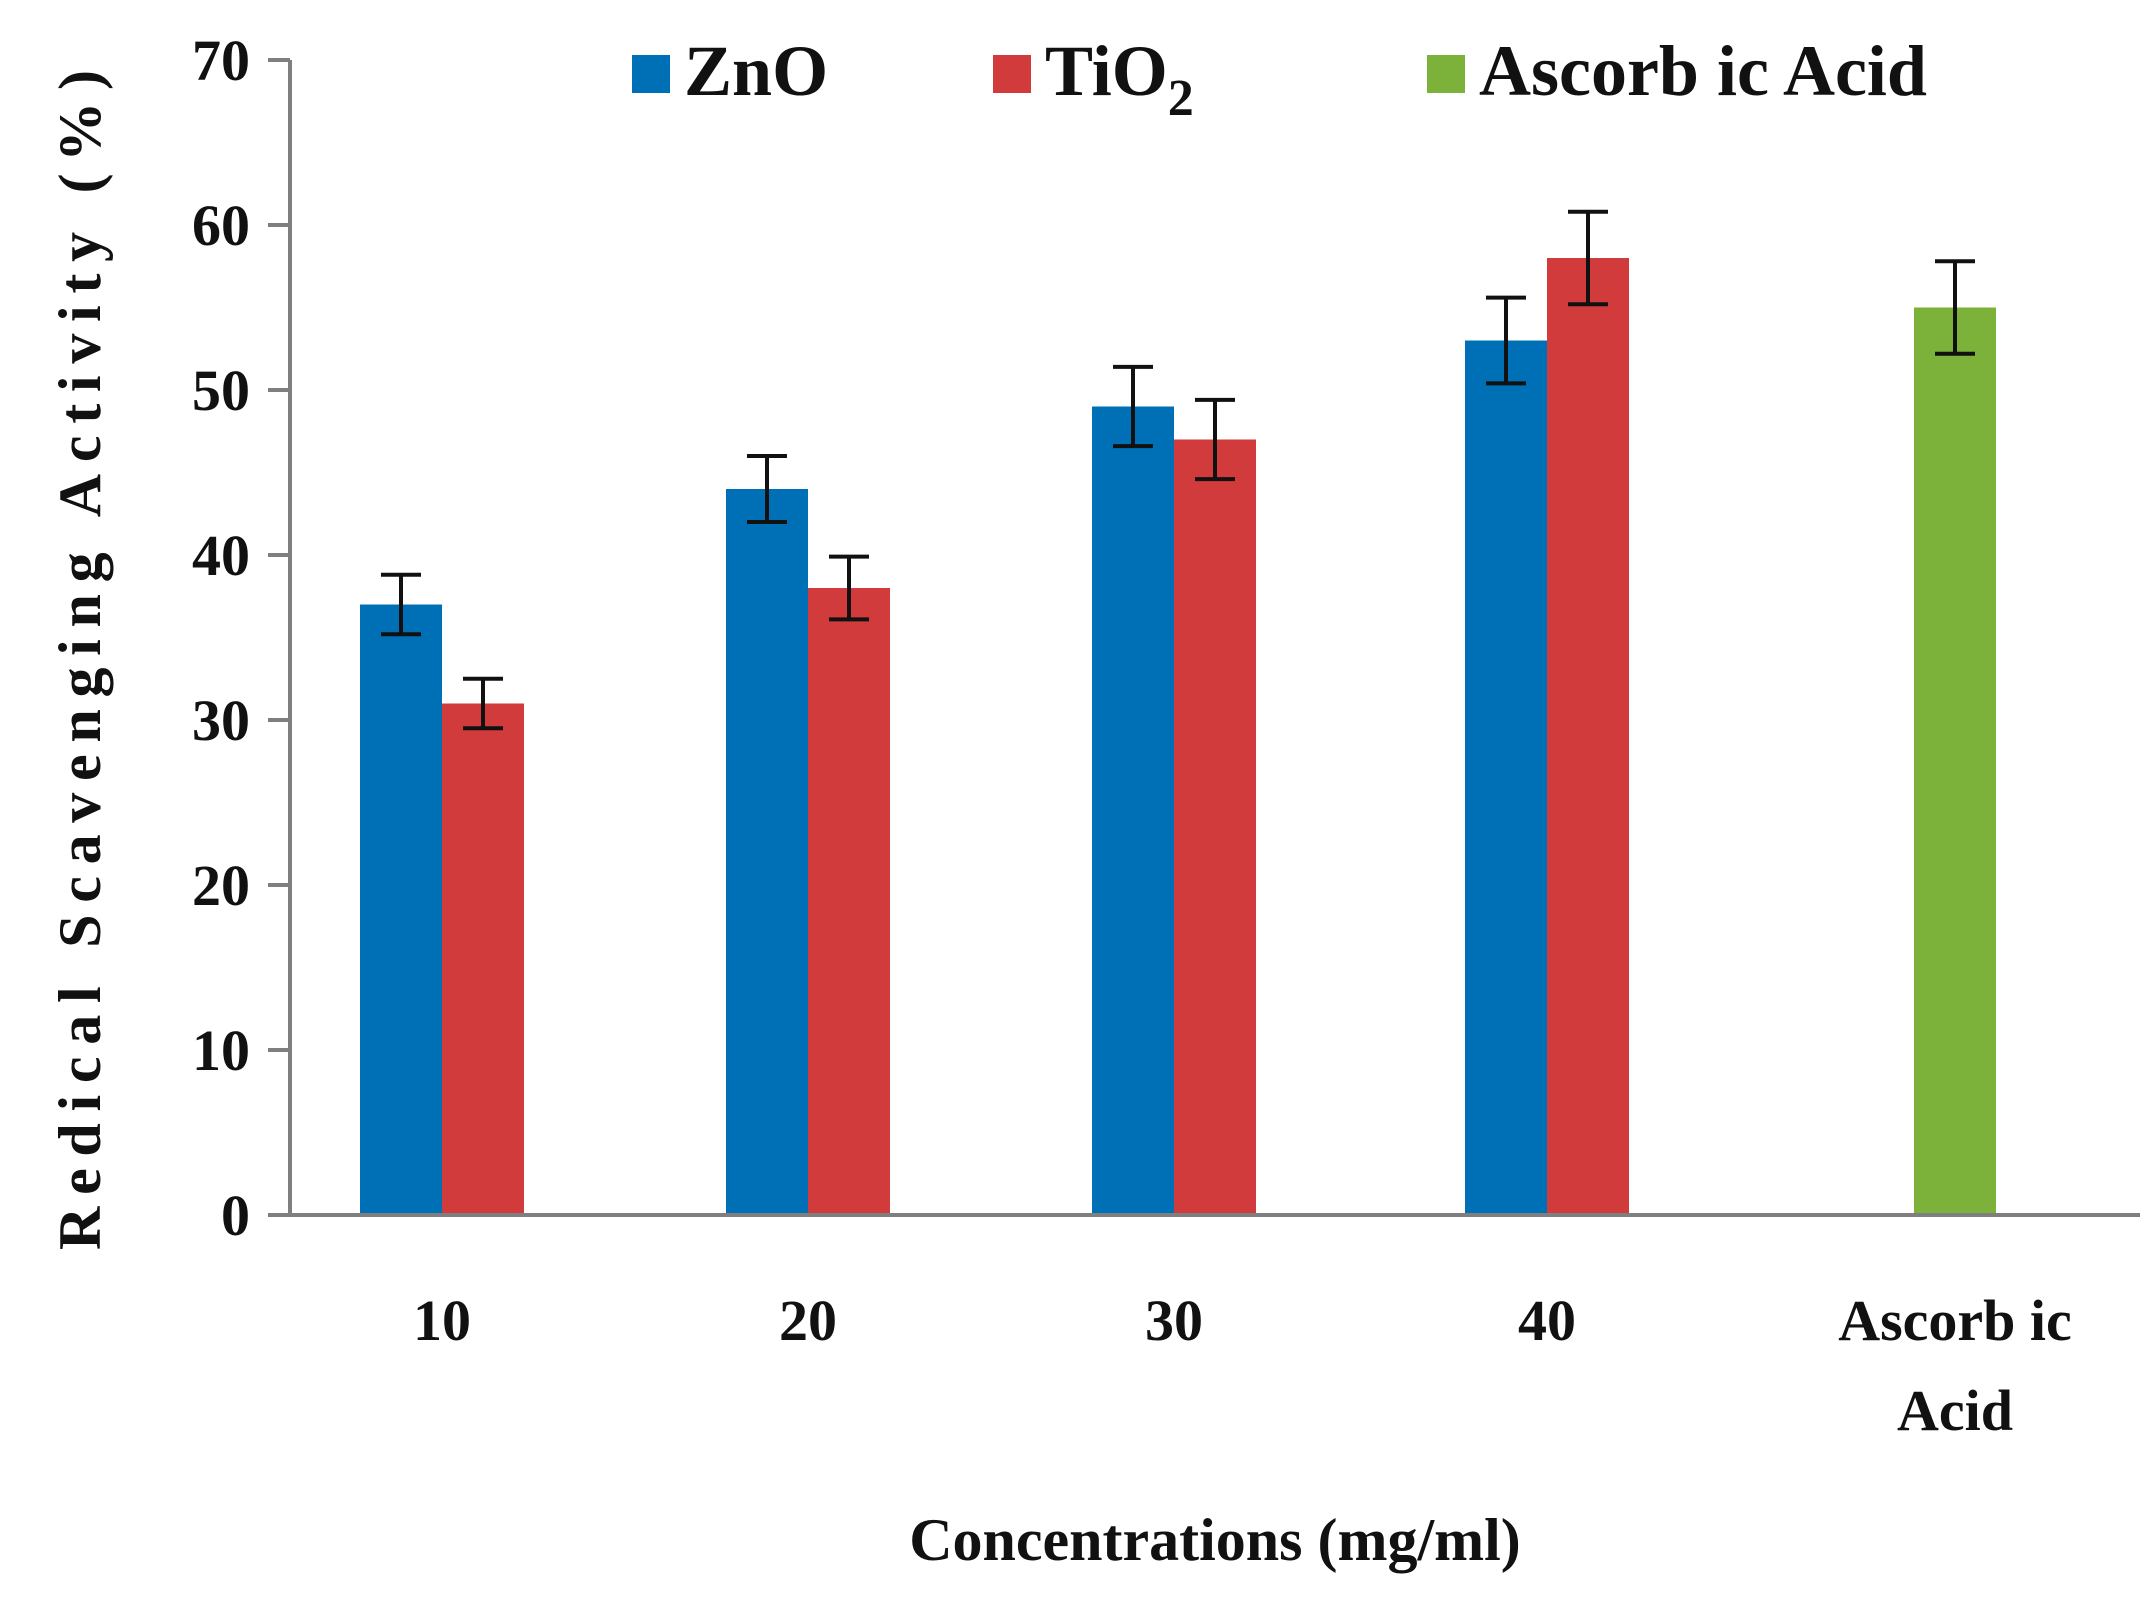 This screenshot has width=2146, height=1597. Describe the element at coordinates (442, 1320) in the screenshot. I see `x-tick-label: 10` at that location.